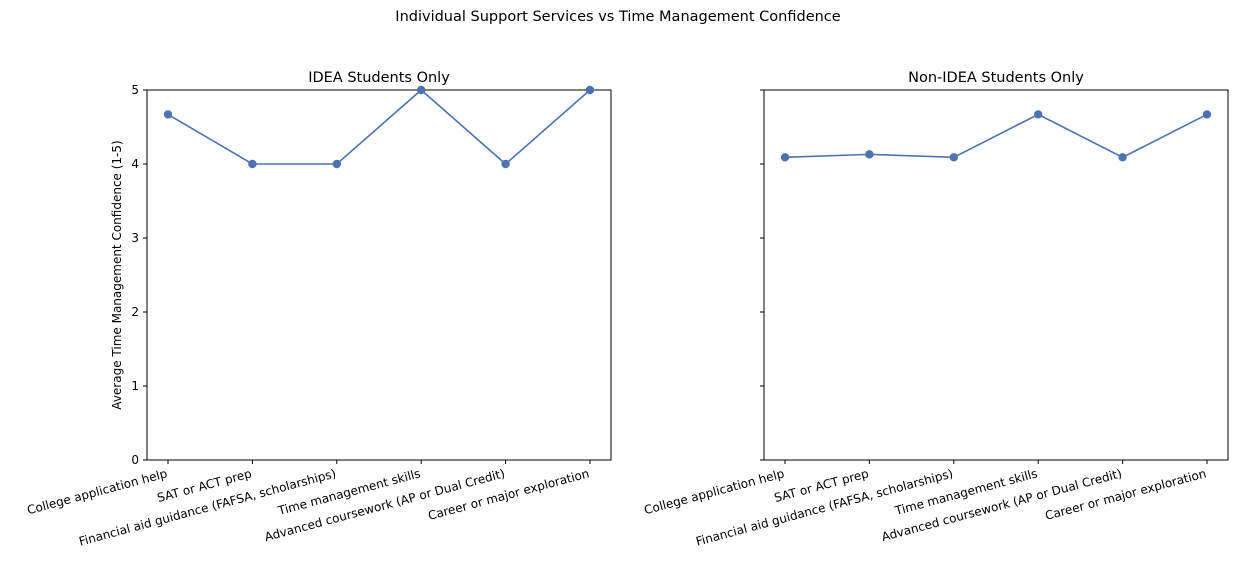 The image size is (1237, 569). Describe the element at coordinates (714, 491) in the screenshot. I see `panel-2-xtick-label: College application help` at that location.